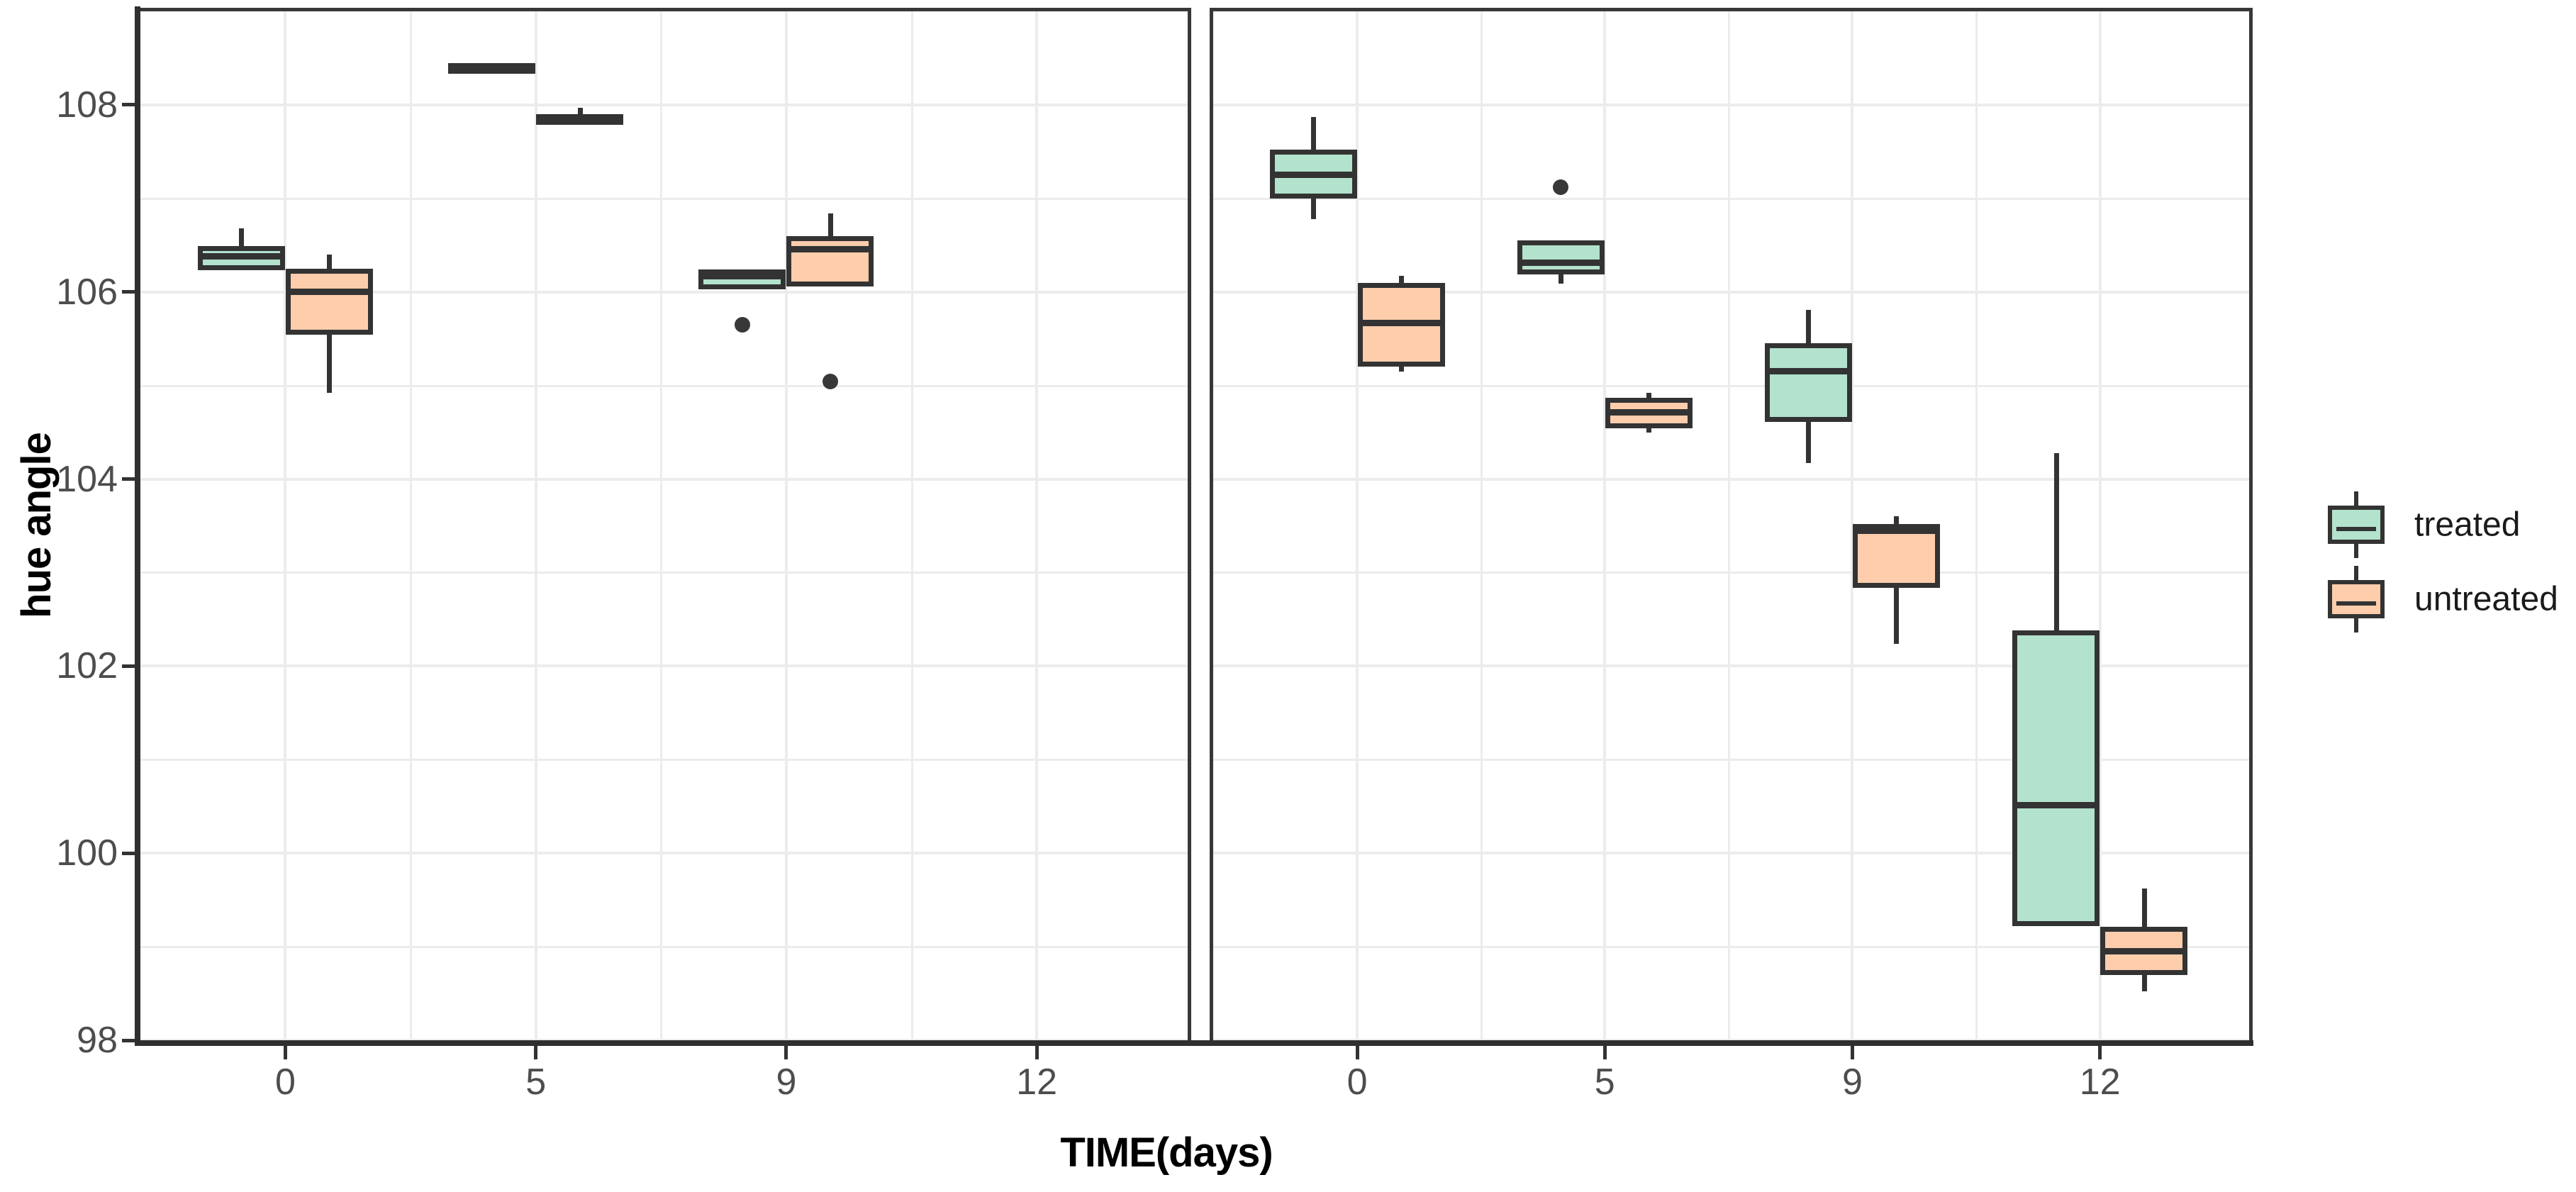 This screenshot has height=1192, width=2576. What do you see at coordinates (1809, 328) in the screenshot?
I see `upper-whisker-treated-day9-right` at bounding box center [1809, 328].